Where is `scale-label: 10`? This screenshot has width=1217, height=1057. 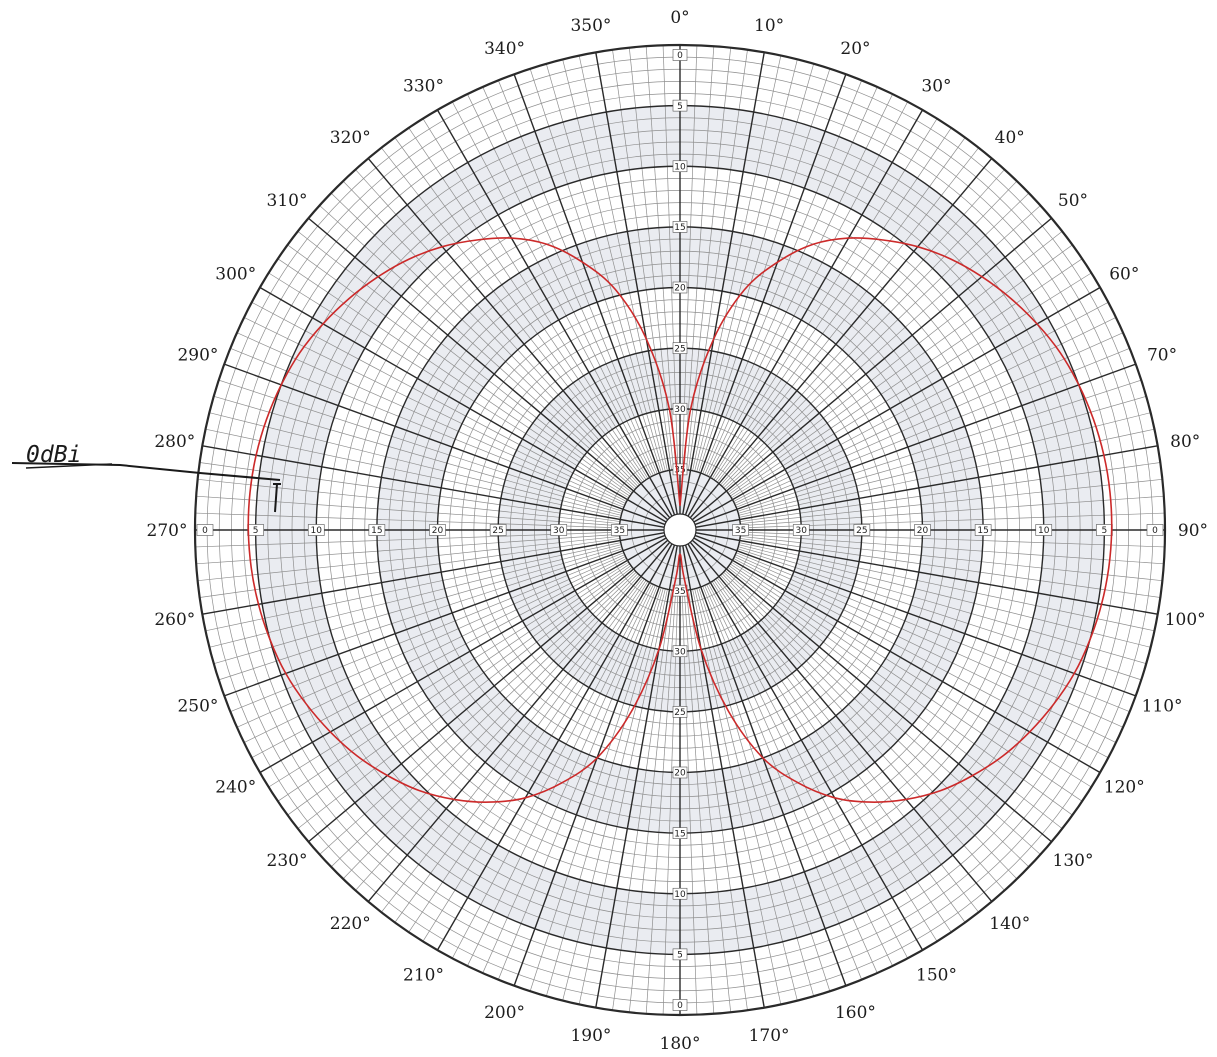 scale-label: 10 is located at coordinates (680, 895).